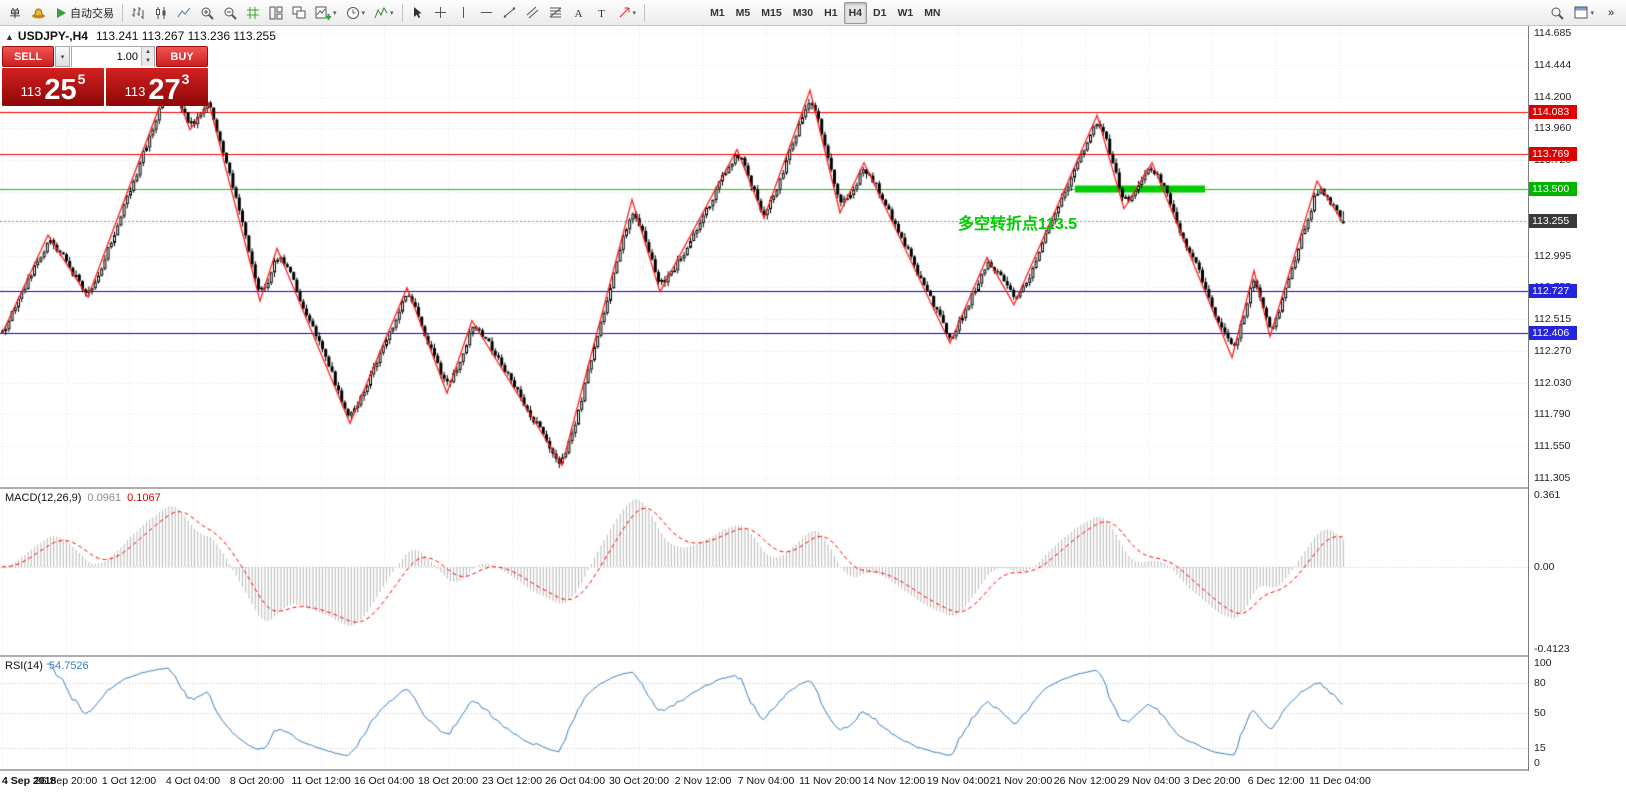 The width and height of the screenshot is (1626, 807). What do you see at coordinates (1553, 128) in the screenshot?
I see `price-axis-label: 113.960` at bounding box center [1553, 128].